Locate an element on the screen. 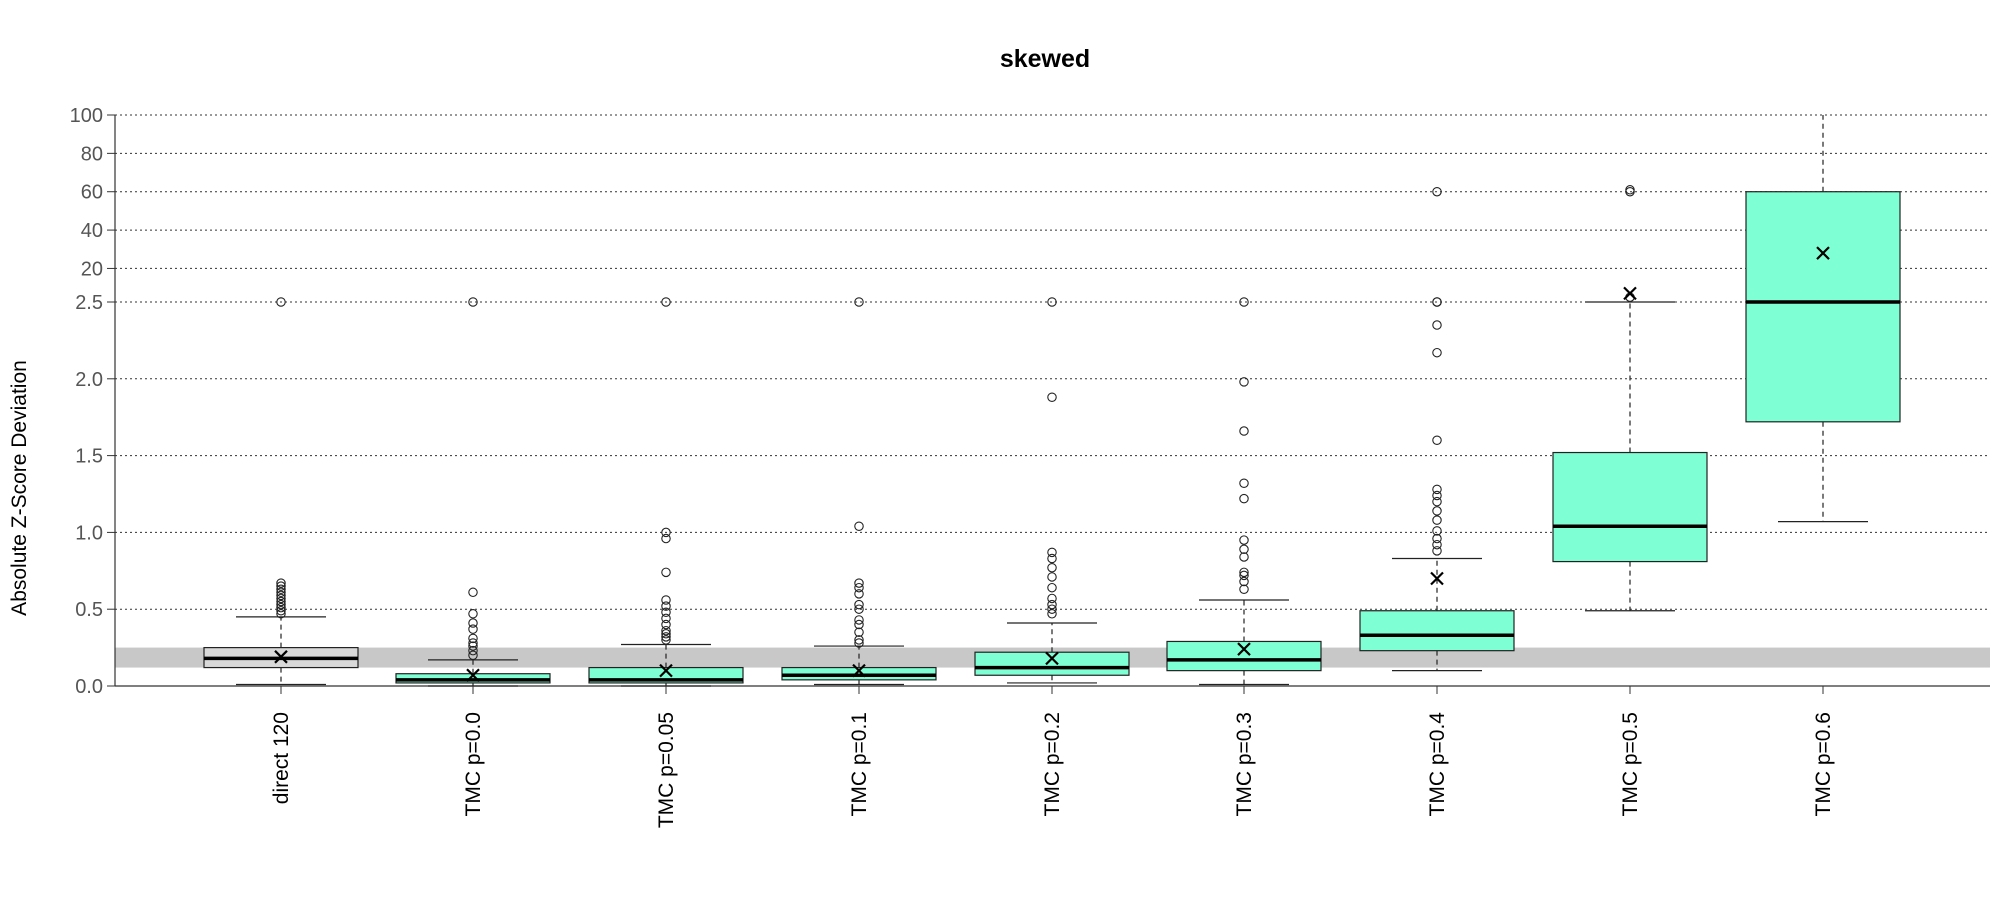 Image resolution: width=2000 pixels, height=900 pixels. x-tick-label: TMC p=0.1 is located at coordinates (859, 764).